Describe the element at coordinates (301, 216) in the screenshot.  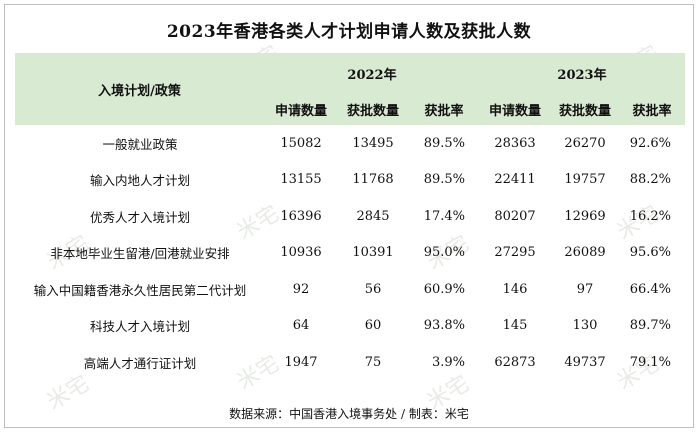
I see `apply-2022: 16396` at that location.